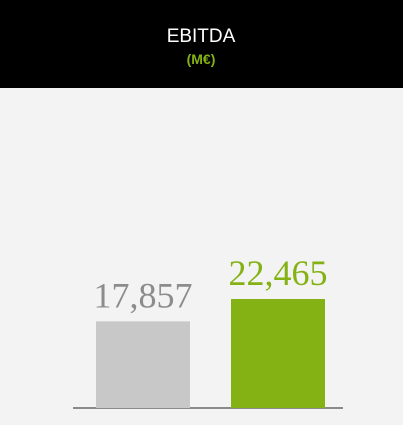 This screenshot has width=403, height=441. What do you see at coordinates (278, 273) in the screenshot?
I see `value-label: 22,465` at bounding box center [278, 273].